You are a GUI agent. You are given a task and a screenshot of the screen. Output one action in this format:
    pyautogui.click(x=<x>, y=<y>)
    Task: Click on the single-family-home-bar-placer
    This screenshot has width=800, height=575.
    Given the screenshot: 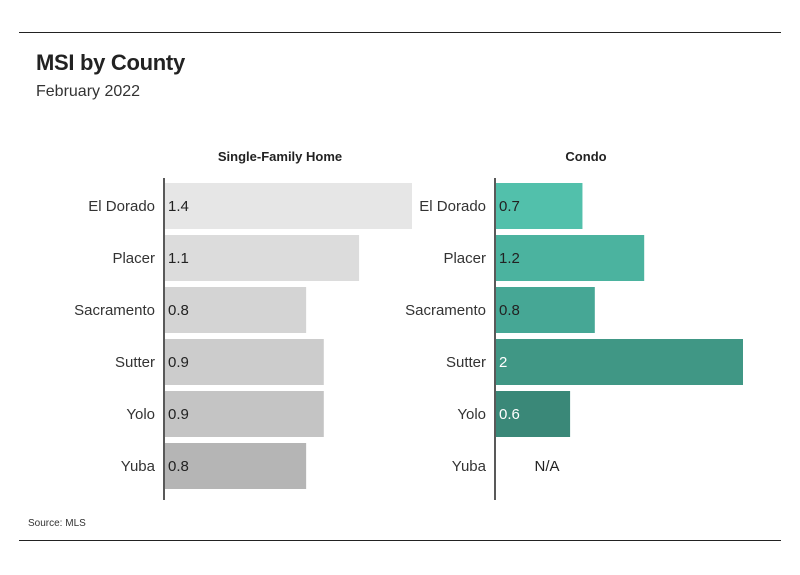 What is the action you would take?
    pyautogui.click(x=262, y=258)
    